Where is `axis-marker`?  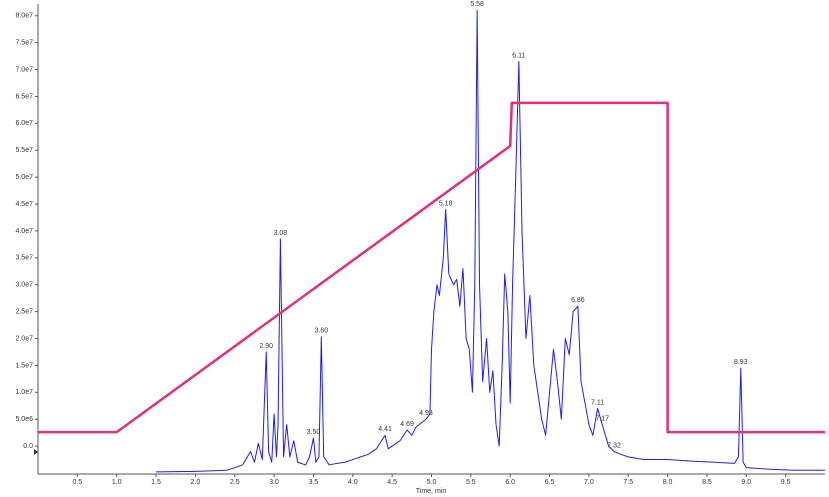
axis-marker is located at coordinates (36, 452).